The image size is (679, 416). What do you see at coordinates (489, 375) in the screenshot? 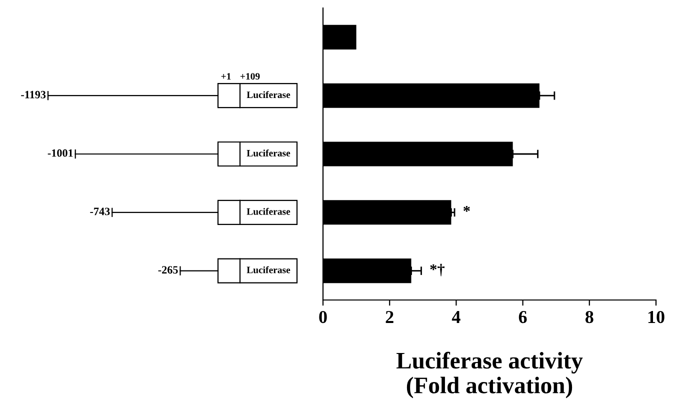
I see `x-axis-title: Luciferase activity (Fold activation)` at bounding box center [489, 375].